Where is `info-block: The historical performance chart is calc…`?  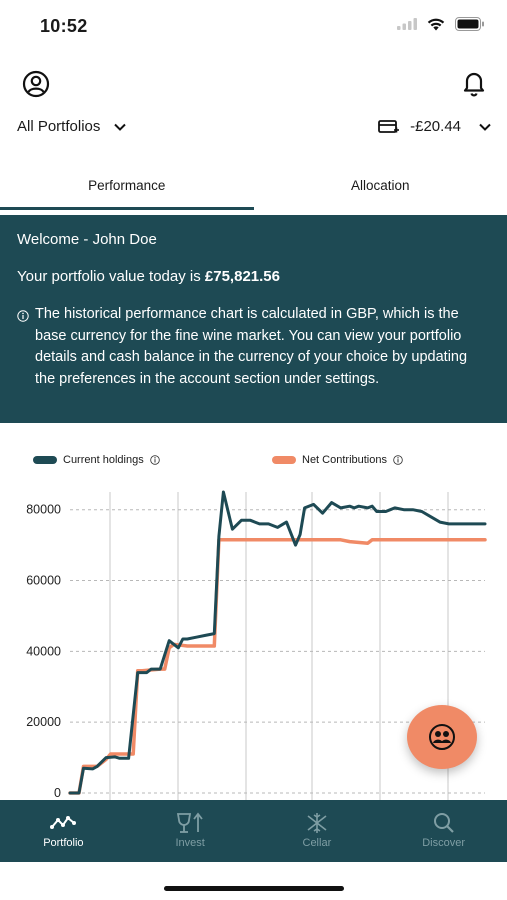
info-block: The historical performance chart is calc… is located at coordinates (253, 347).